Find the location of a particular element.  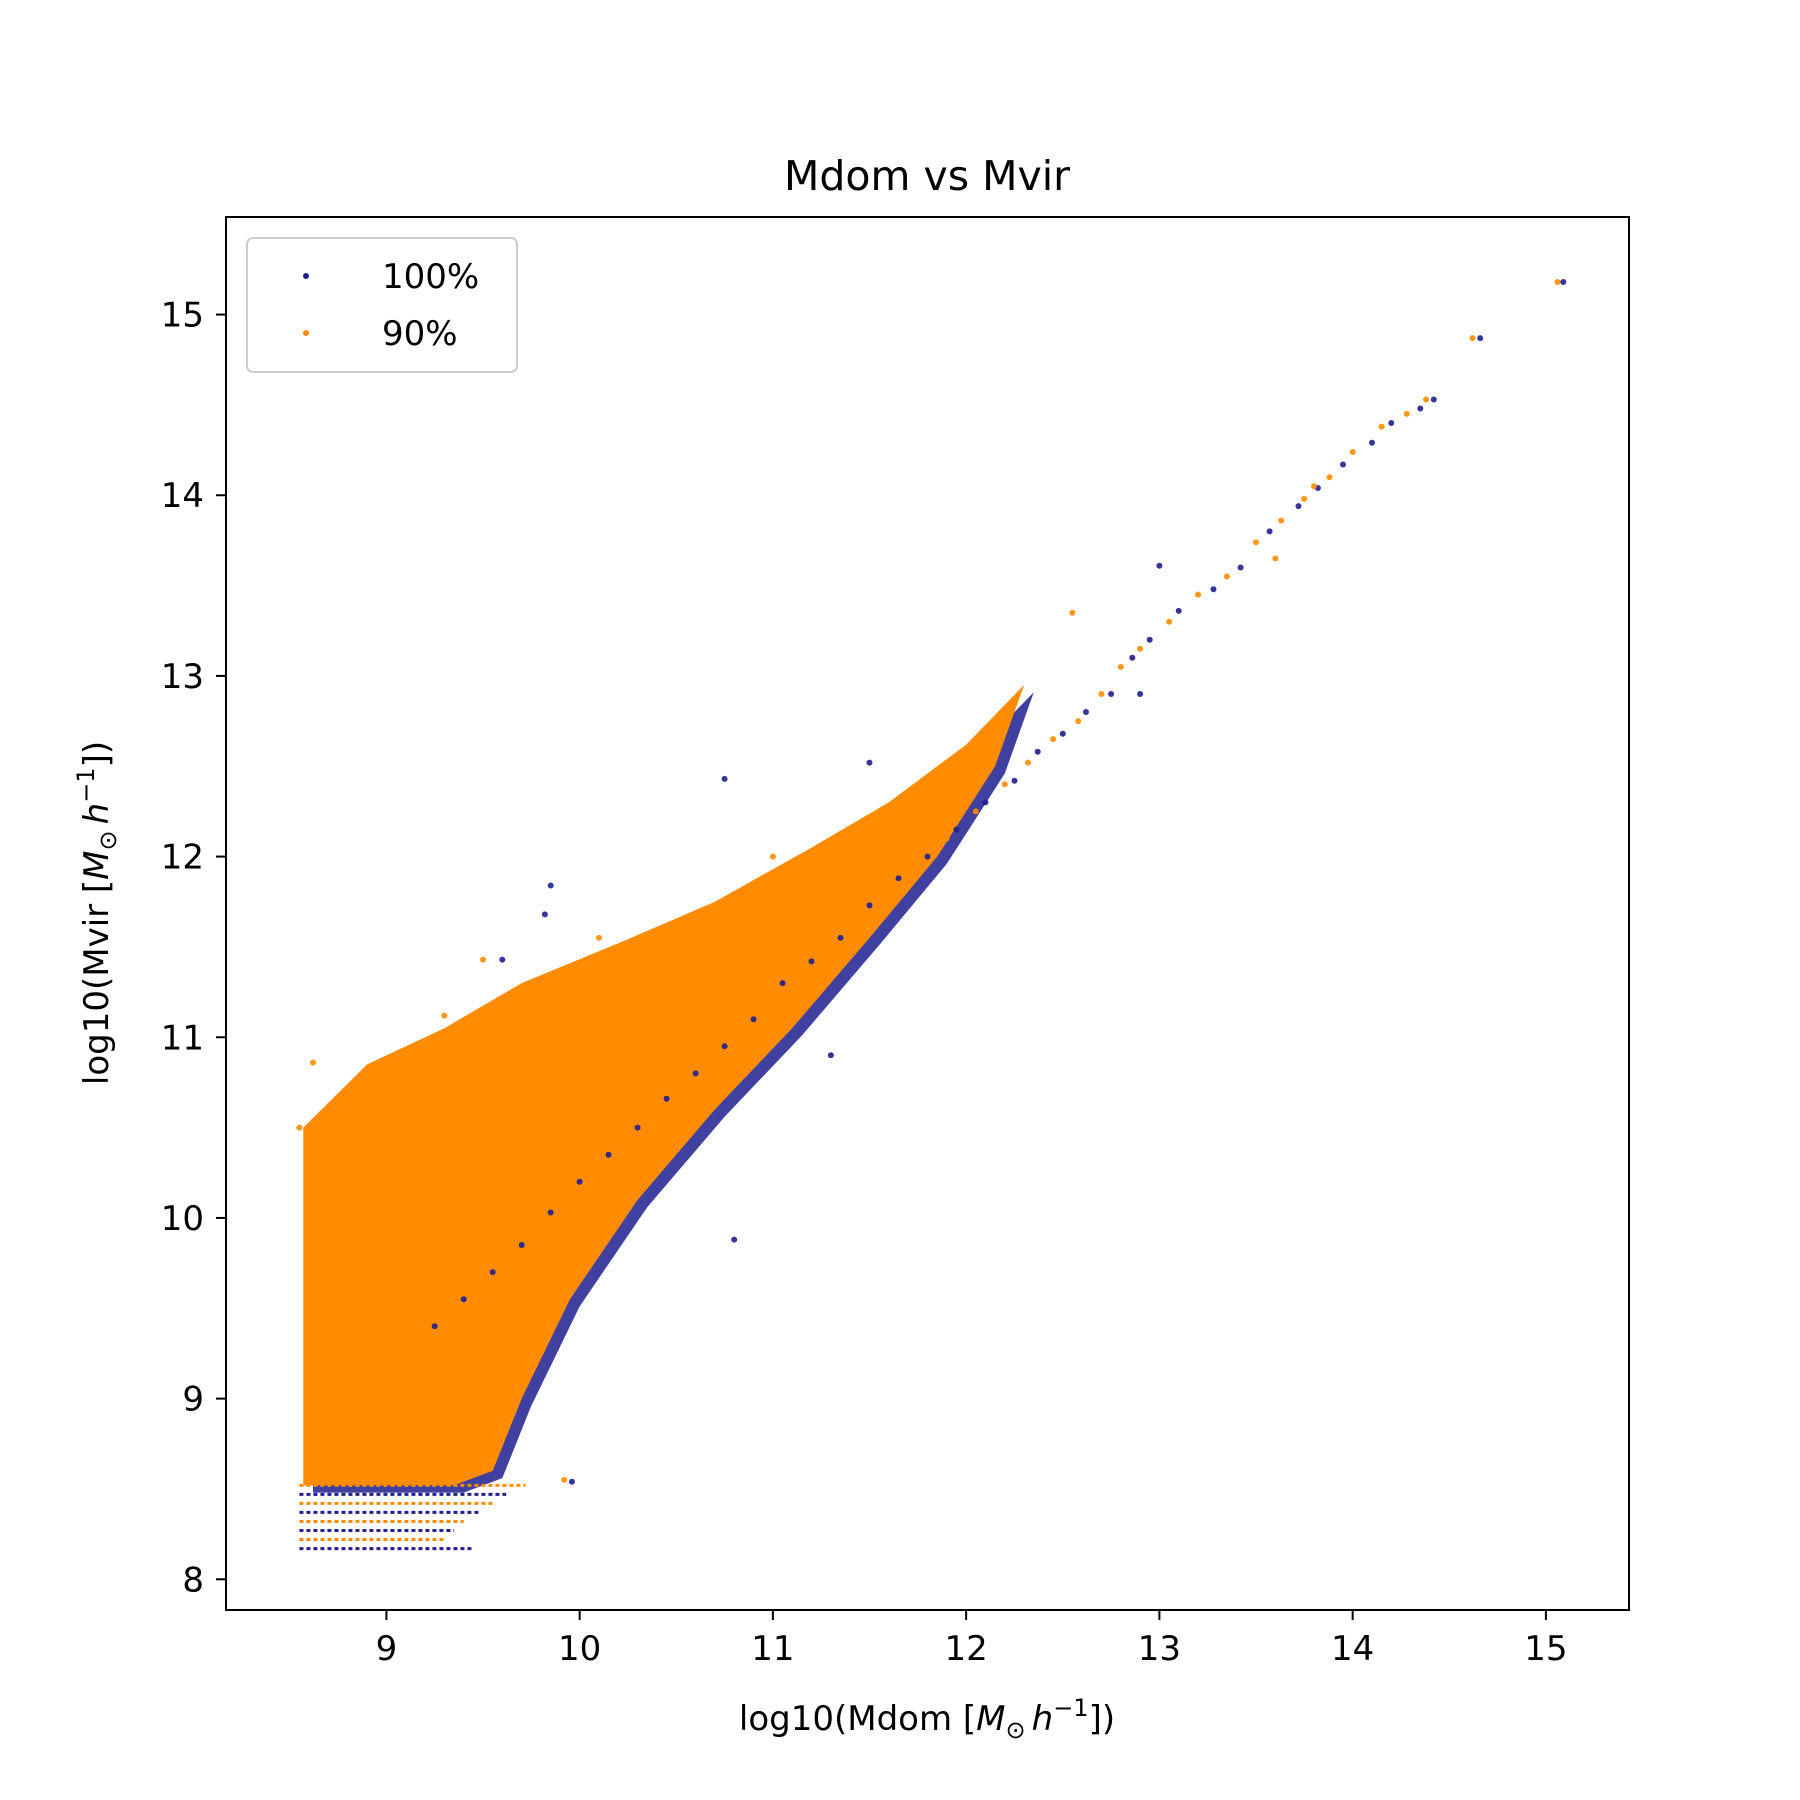

x-tick-label: 13 is located at coordinates (1159, 1649).